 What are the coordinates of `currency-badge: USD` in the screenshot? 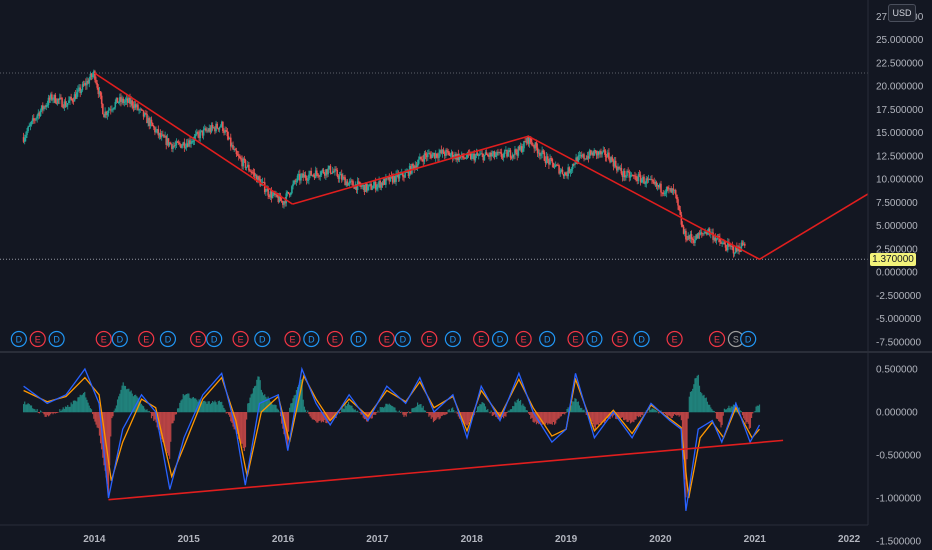 It's located at (902, 13).